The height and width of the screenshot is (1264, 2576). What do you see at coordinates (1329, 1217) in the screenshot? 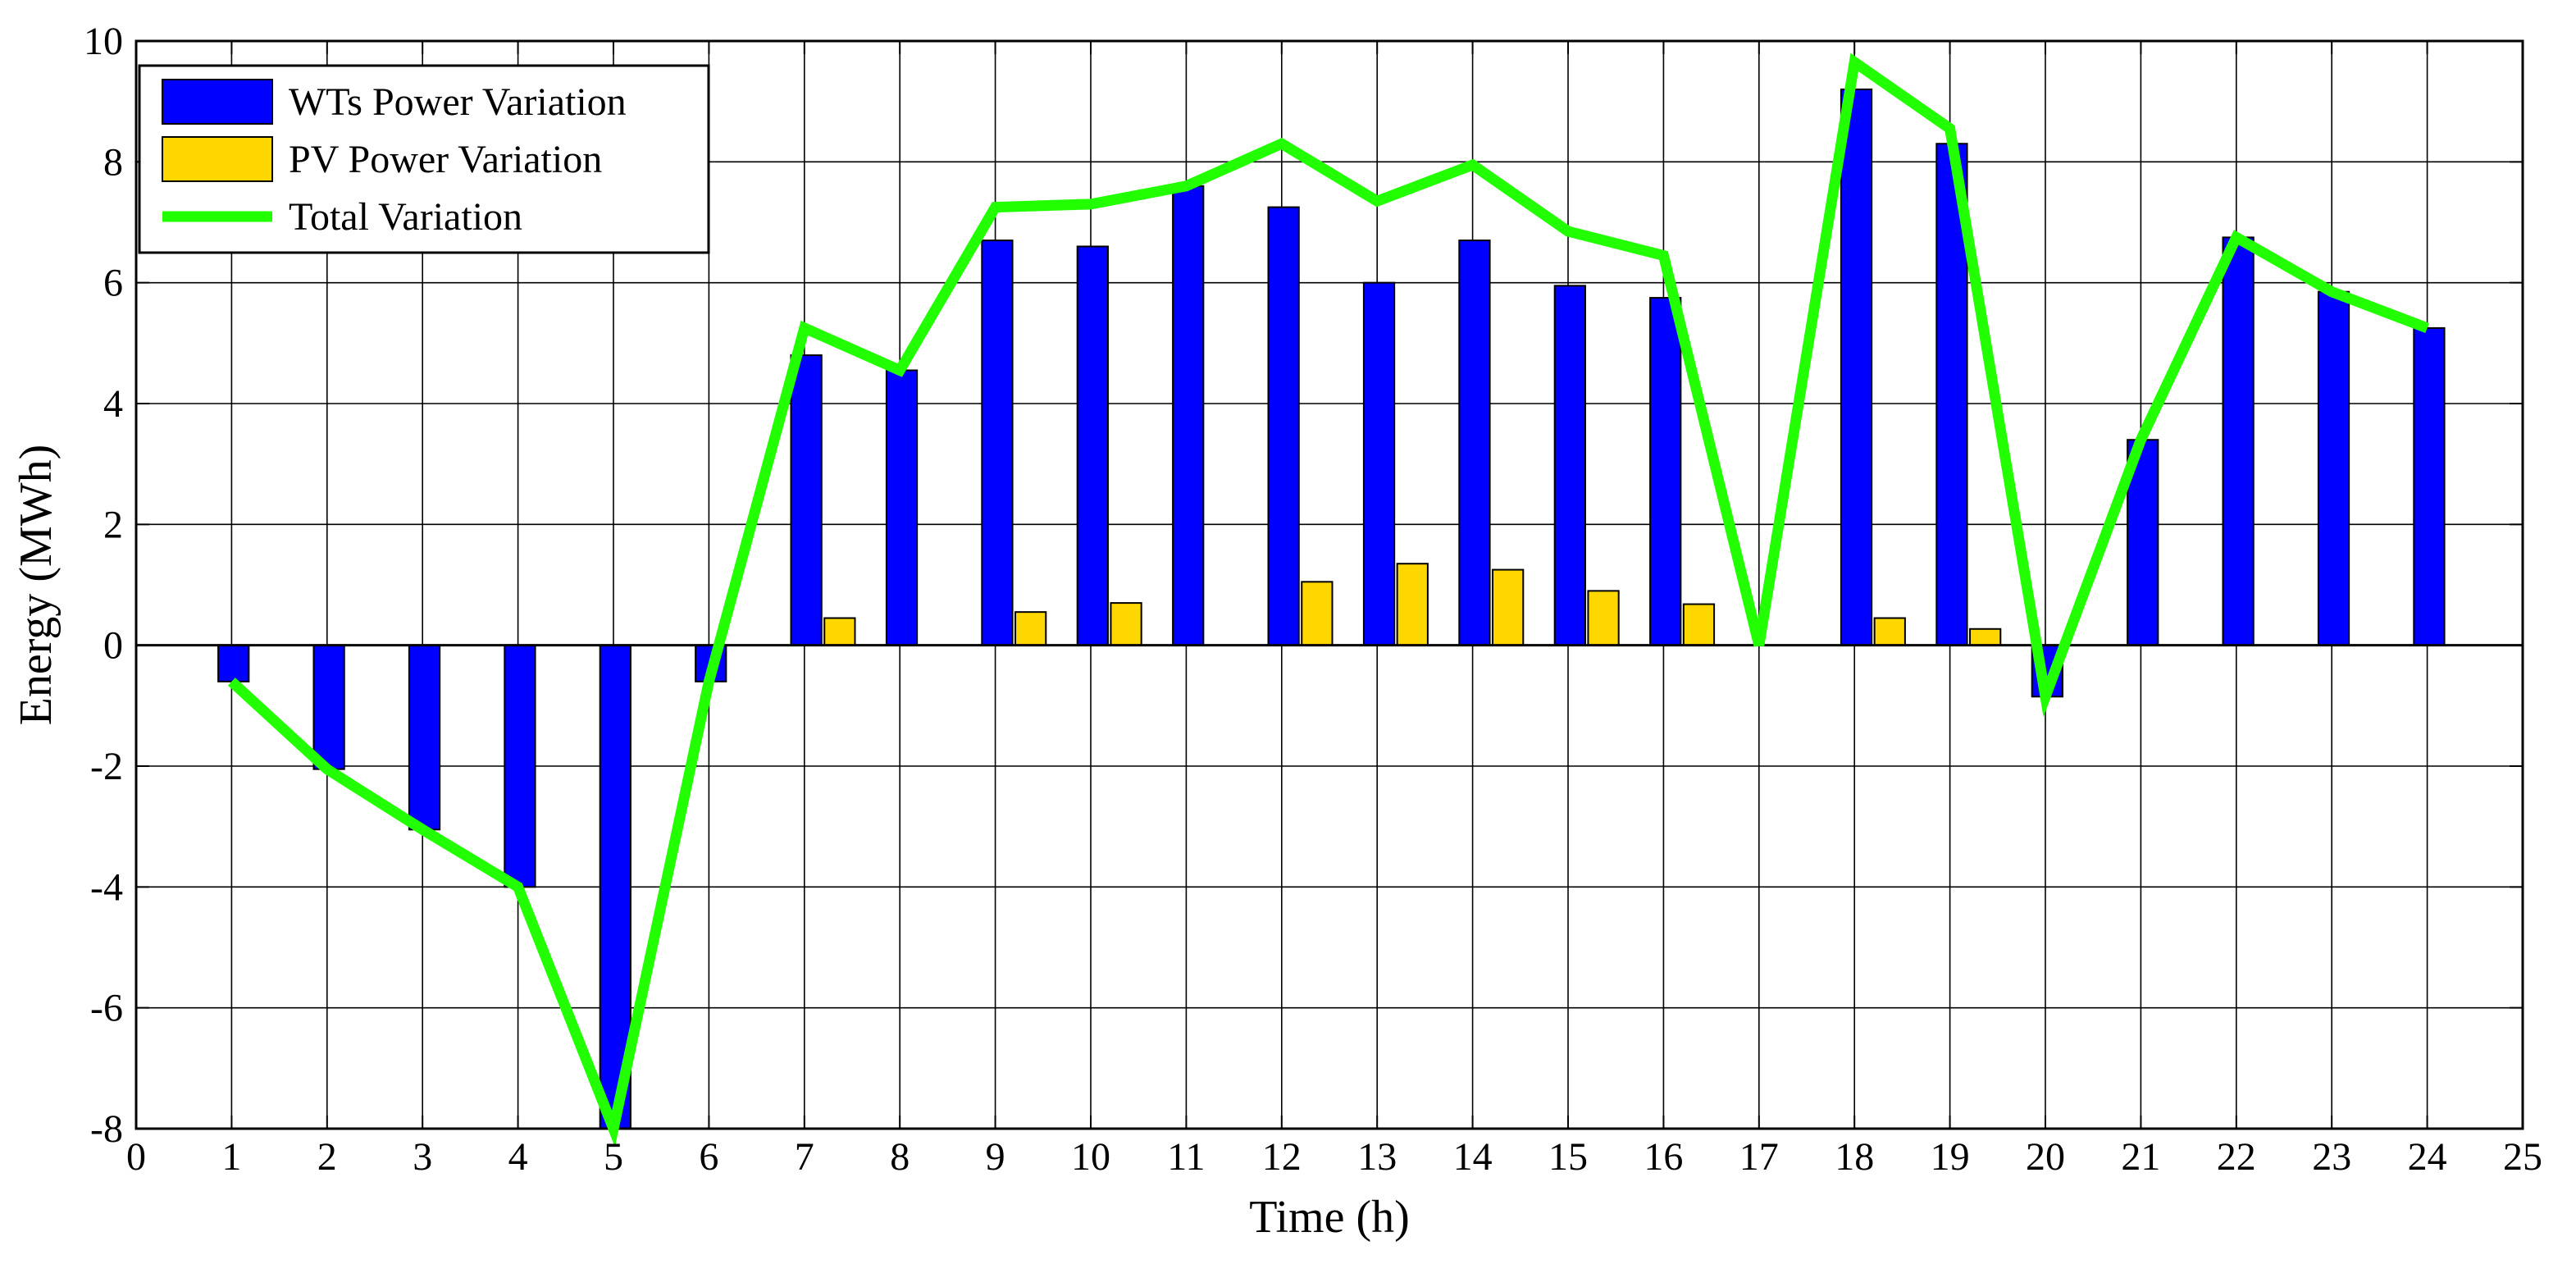
I see `x-axis-title: Time (h)` at bounding box center [1329, 1217].